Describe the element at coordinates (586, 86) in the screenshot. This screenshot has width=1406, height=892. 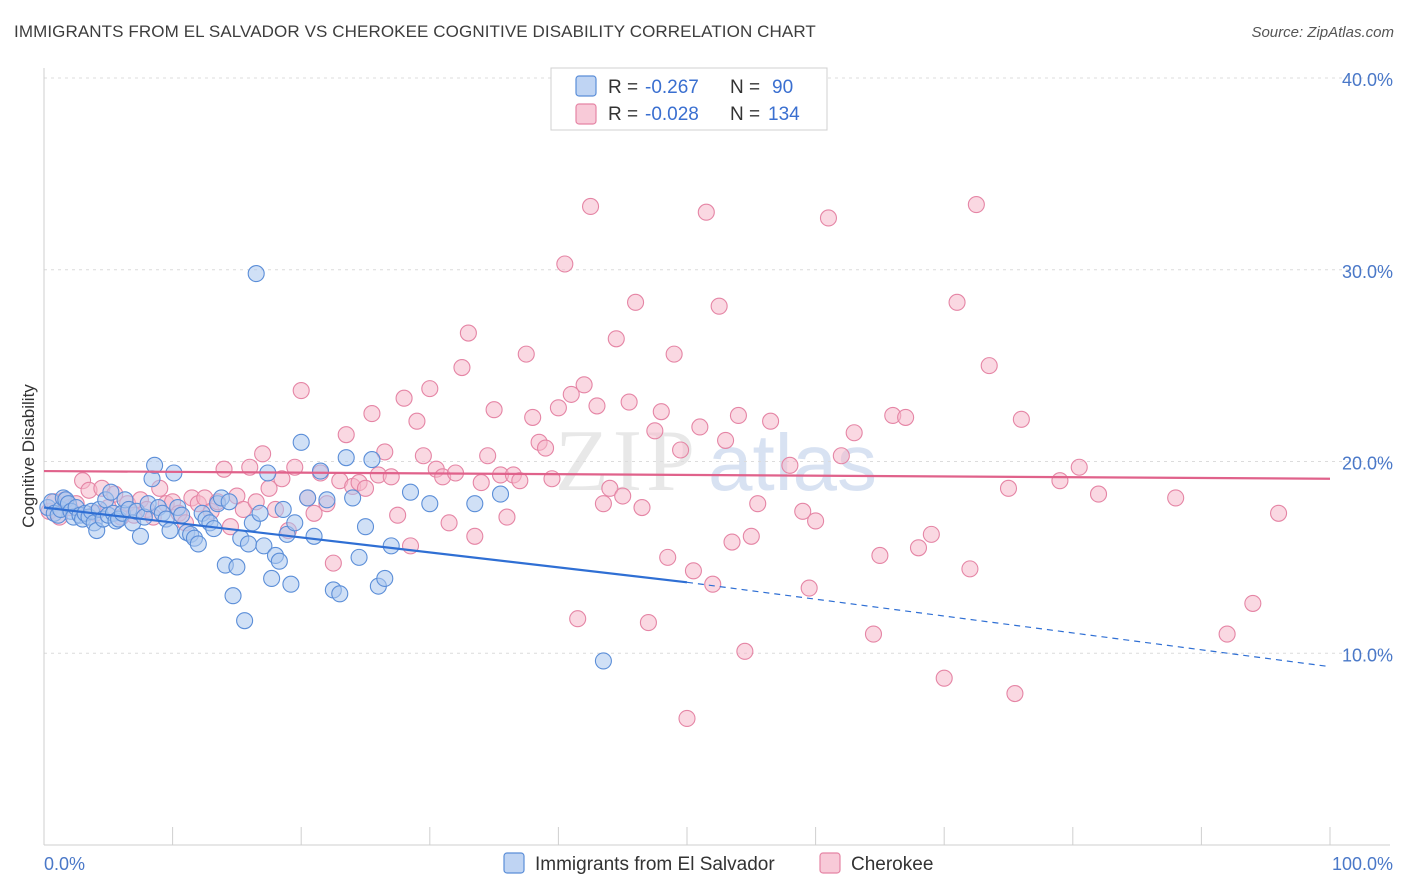
I see `legend-swatch-blue` at that location.